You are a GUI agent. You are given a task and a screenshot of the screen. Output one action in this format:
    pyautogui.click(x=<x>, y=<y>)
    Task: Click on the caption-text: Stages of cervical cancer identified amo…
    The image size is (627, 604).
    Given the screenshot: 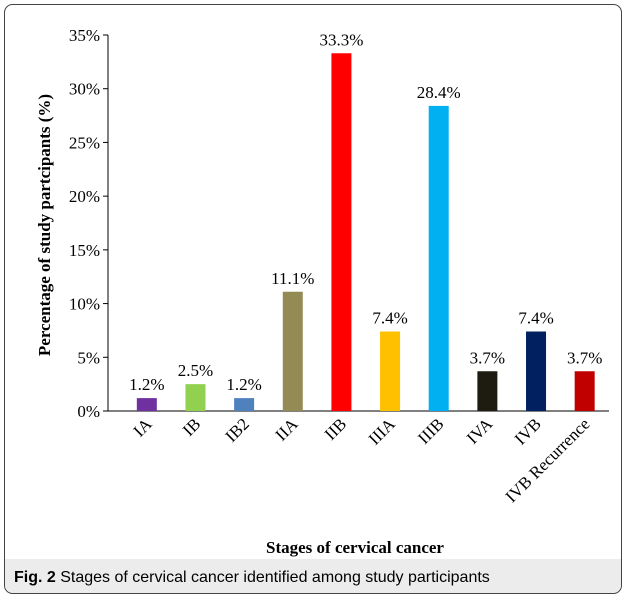 What is the action you would take?
    pyautogui.click(x=275, y=577)
    